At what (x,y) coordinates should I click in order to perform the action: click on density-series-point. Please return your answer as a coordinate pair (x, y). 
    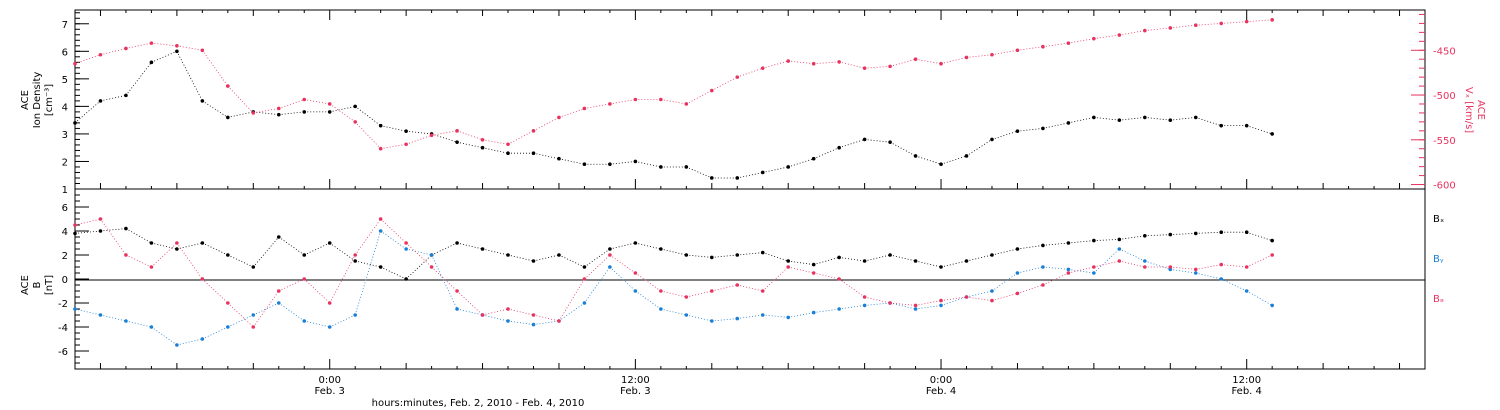
    Looking at the image, I should click on (1195, 117).